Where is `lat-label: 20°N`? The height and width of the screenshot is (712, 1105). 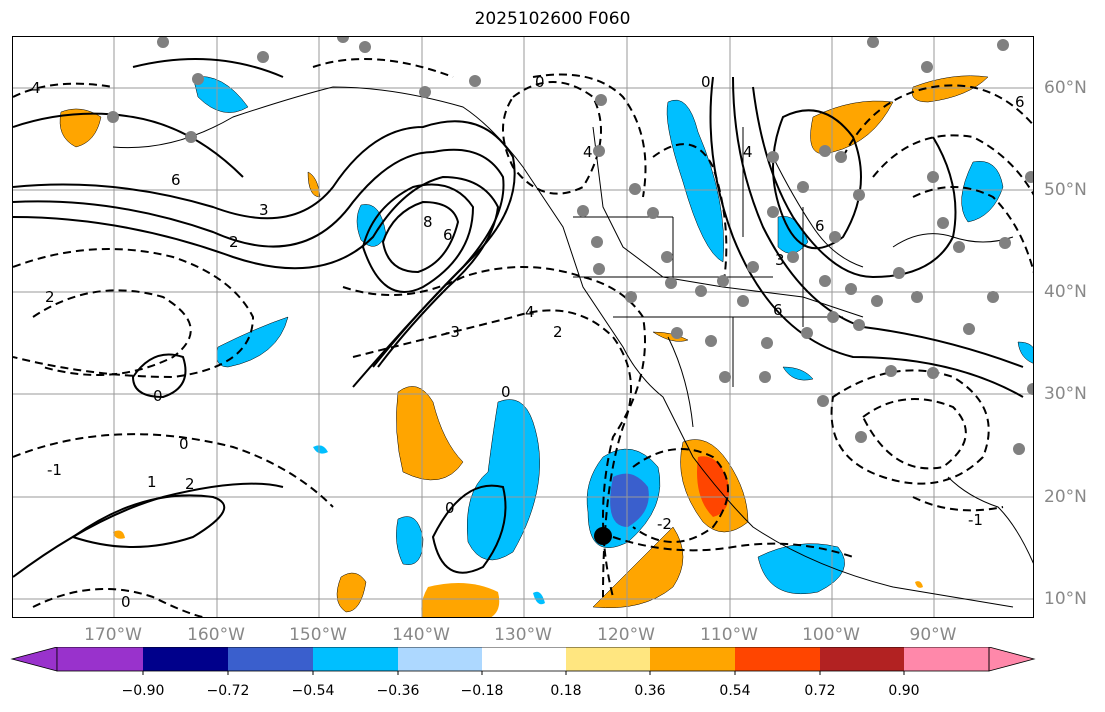
lat-label: 20°N is located at coordinates (1065, 497).